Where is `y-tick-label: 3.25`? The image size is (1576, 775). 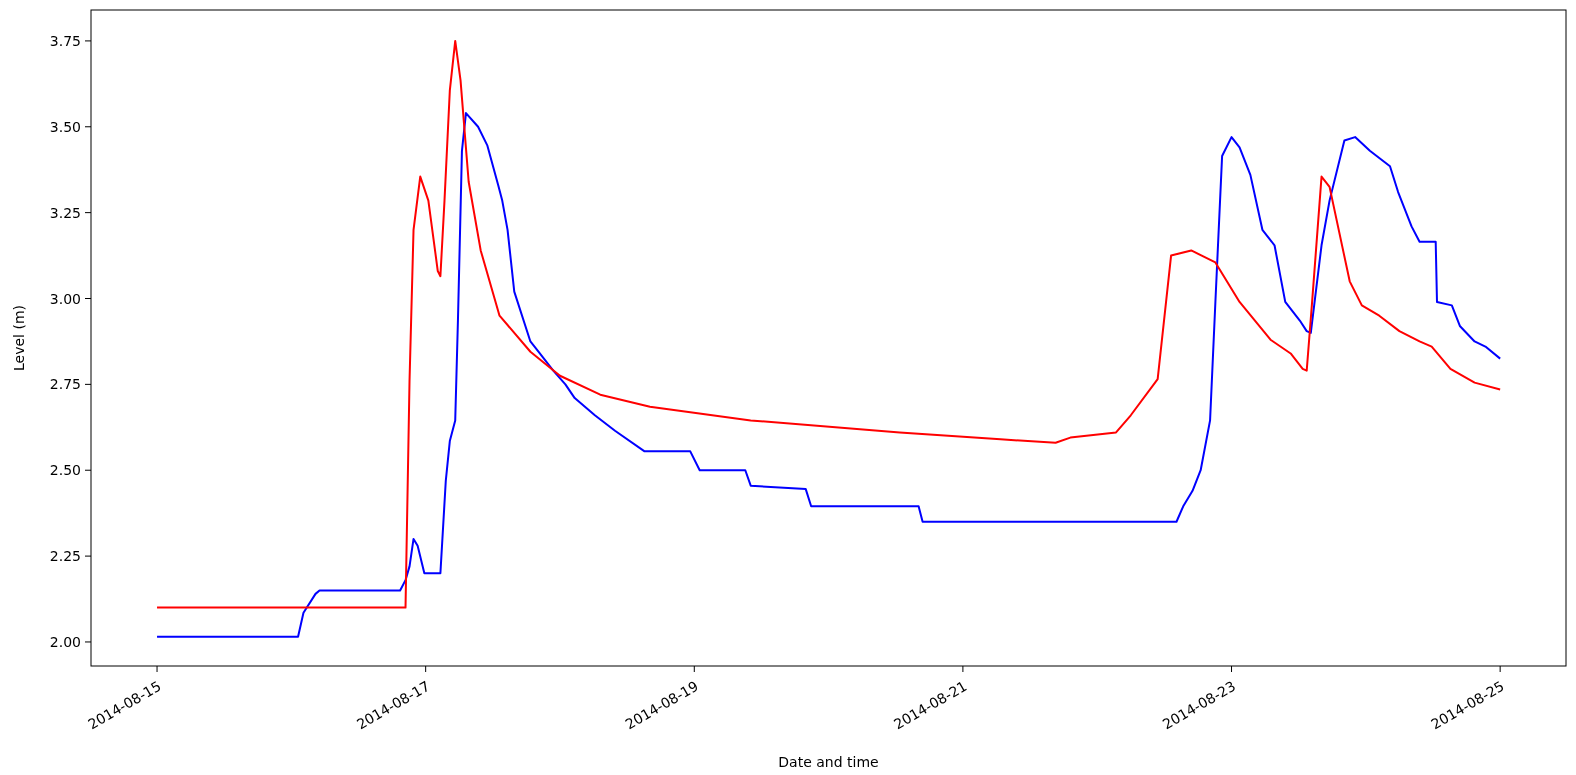
y-tick-label: 3.25 is located at coordinates (65, 212).